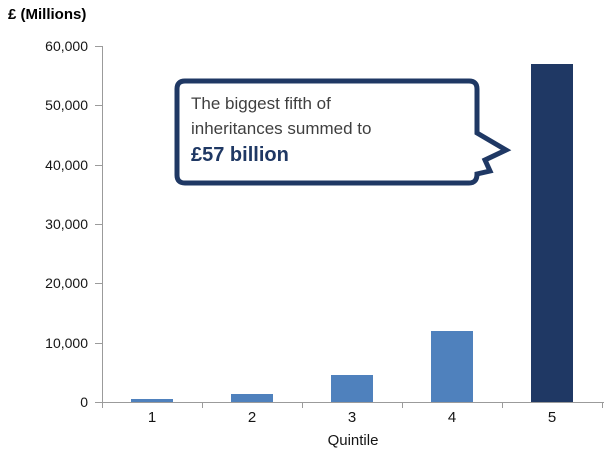 The image size is (607, 463). What do you see at coordinates (84, 402) in the screenshot?
I see `y-tick-label: 0` at bounding box center [84, 402].